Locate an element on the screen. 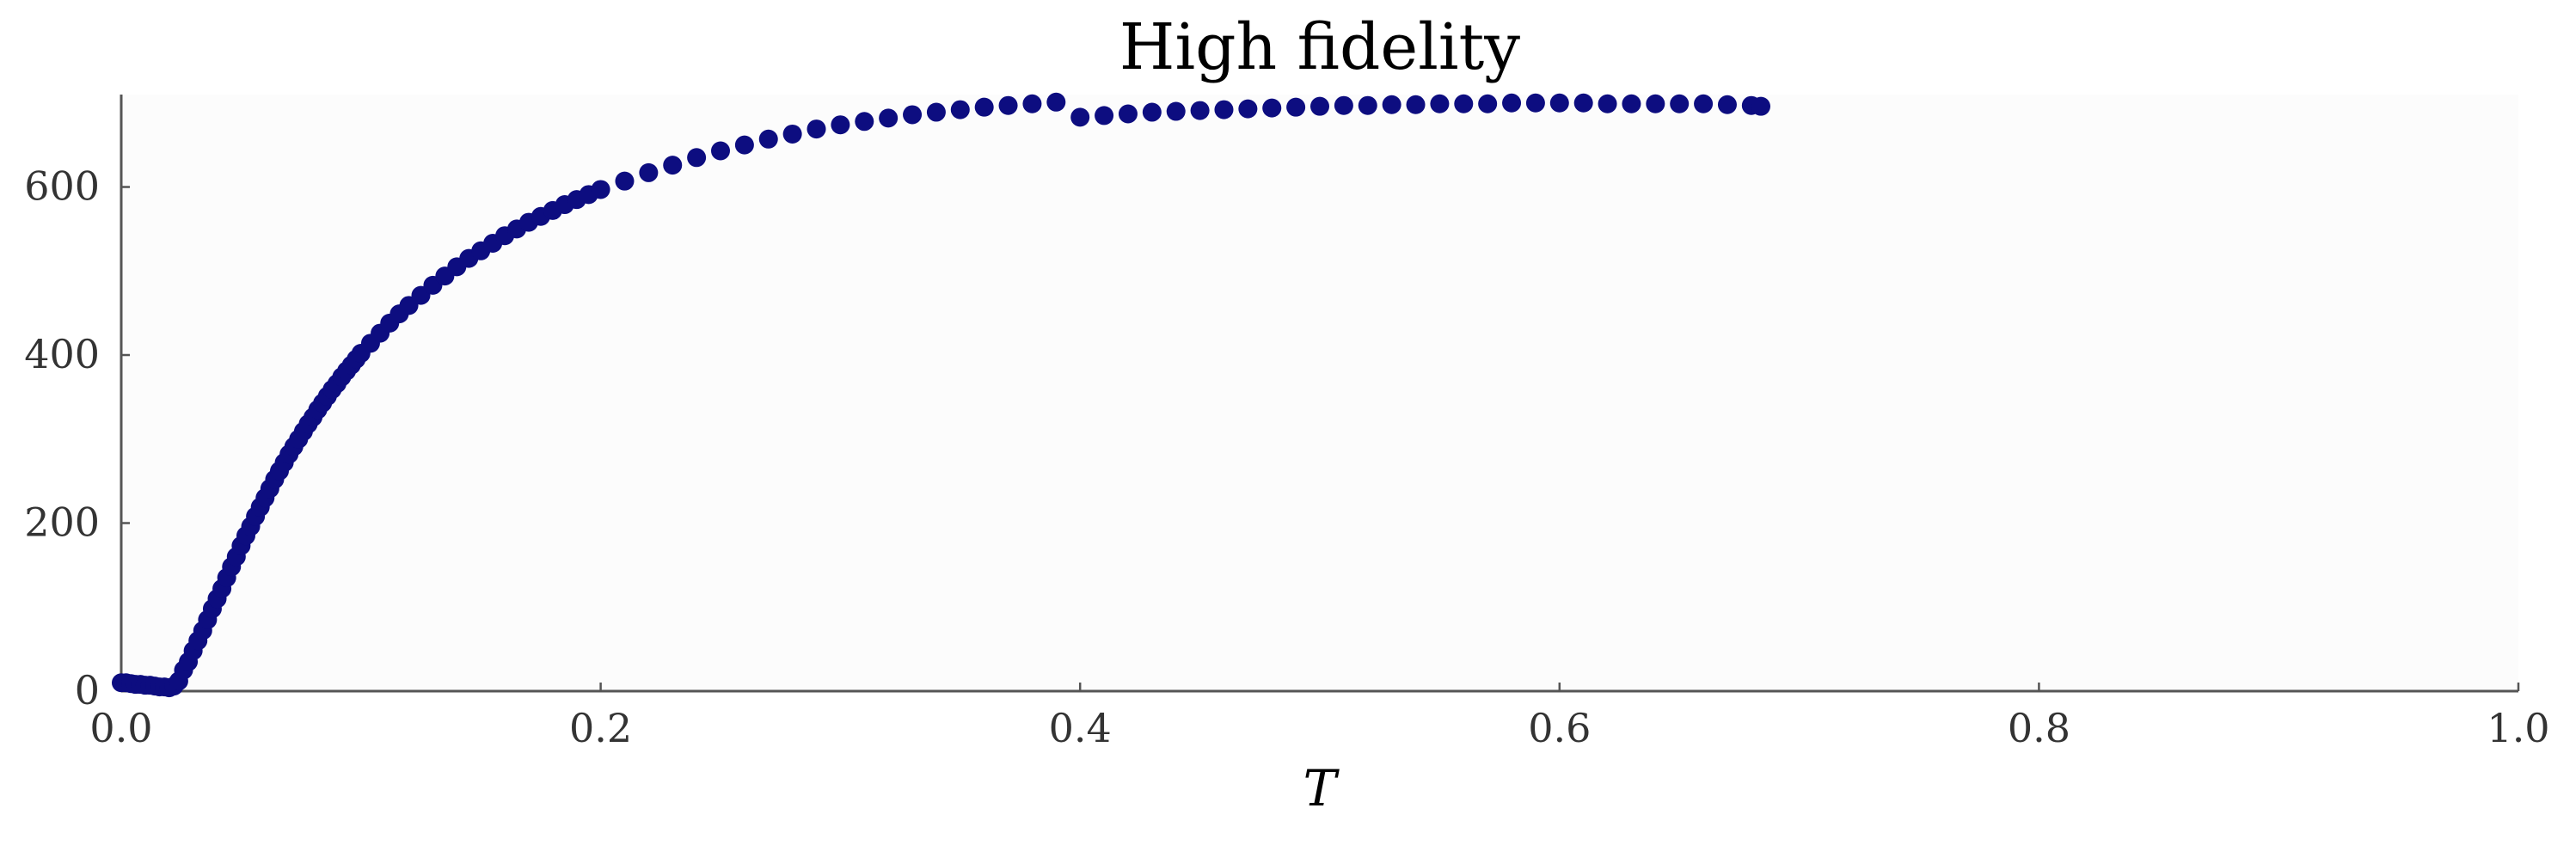 The image size is (2576, 845). x-axis-label: T is located at coordinates (1321, 788).